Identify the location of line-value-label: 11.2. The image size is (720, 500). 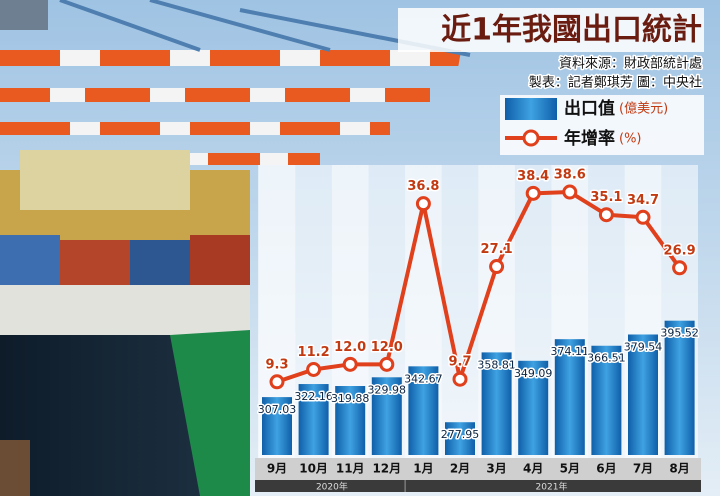
(314, 352).